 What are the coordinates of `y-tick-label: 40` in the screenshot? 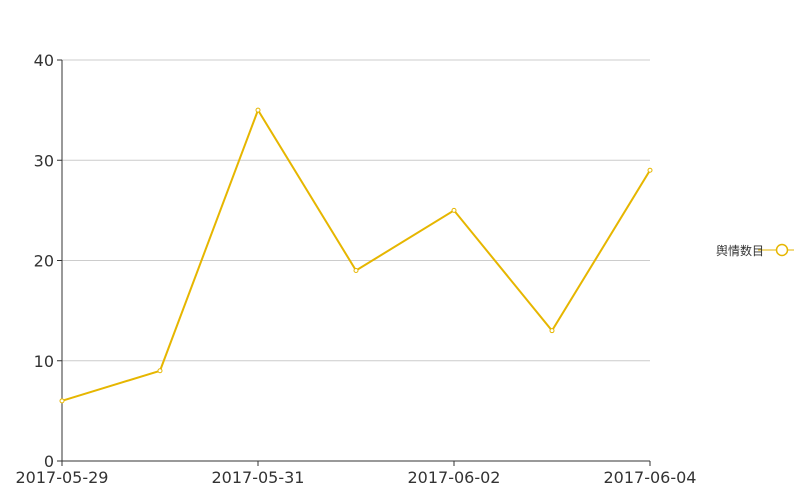 It's located at (44, 60).